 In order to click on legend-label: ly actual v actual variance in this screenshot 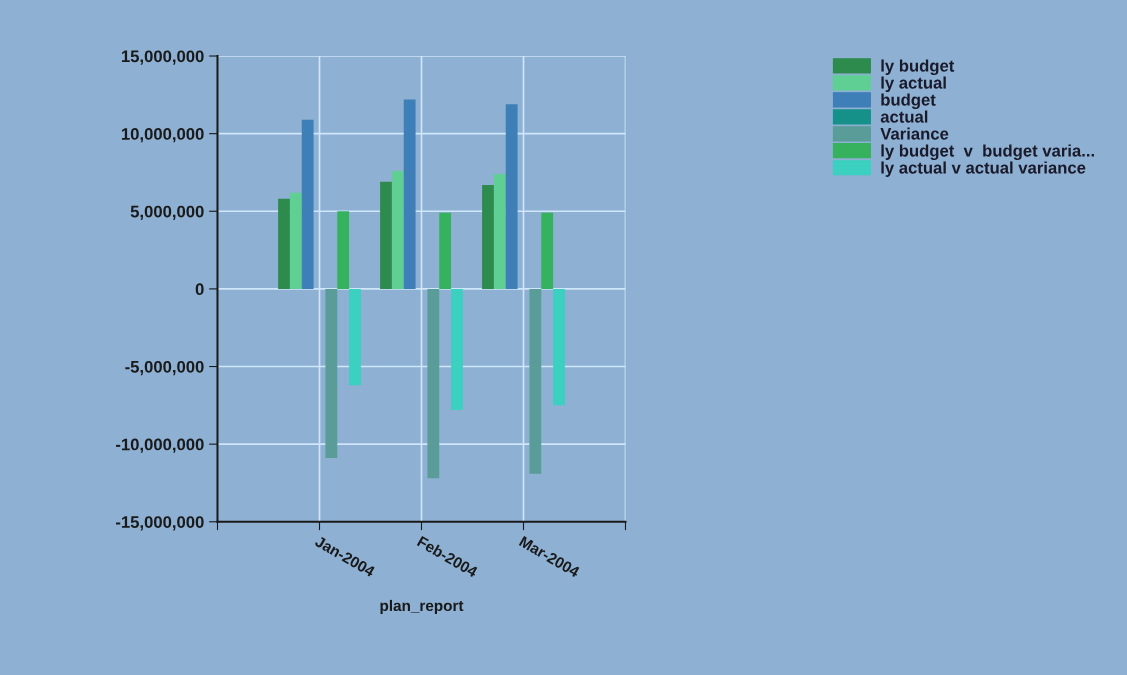, I will do `click(983, 169)`.